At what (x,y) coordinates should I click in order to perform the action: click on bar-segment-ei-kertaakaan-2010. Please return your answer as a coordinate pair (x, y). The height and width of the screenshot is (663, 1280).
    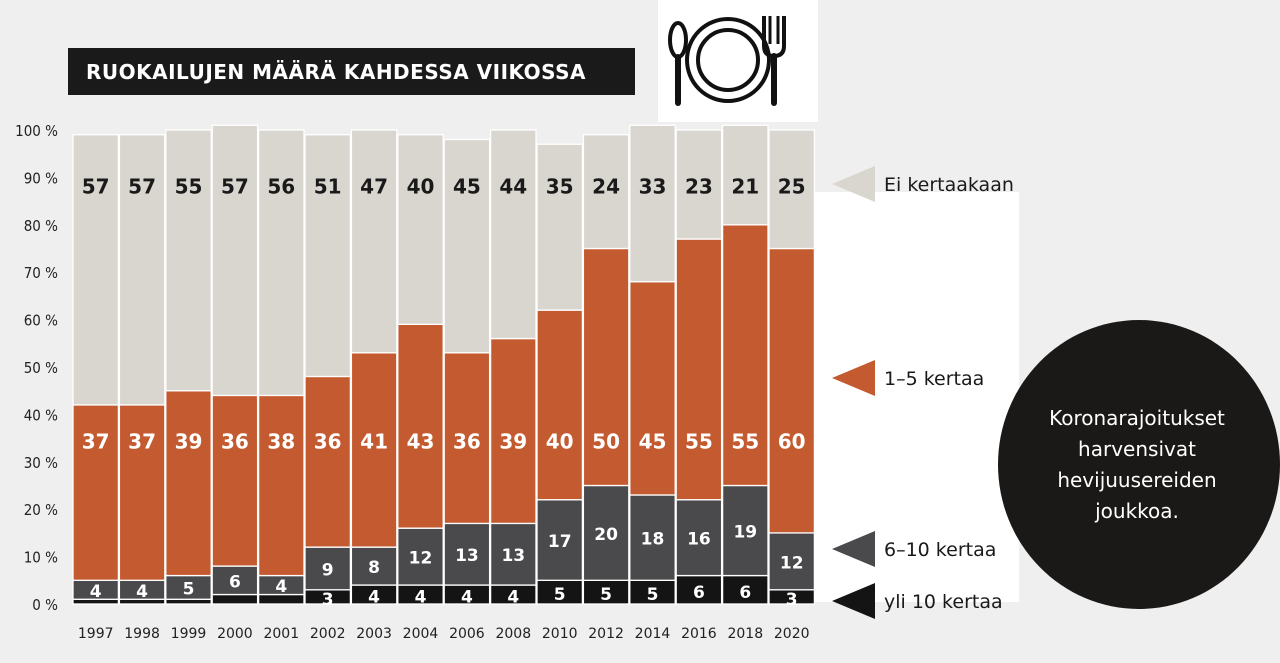
    Looking at the image, I should click on (560, 227).